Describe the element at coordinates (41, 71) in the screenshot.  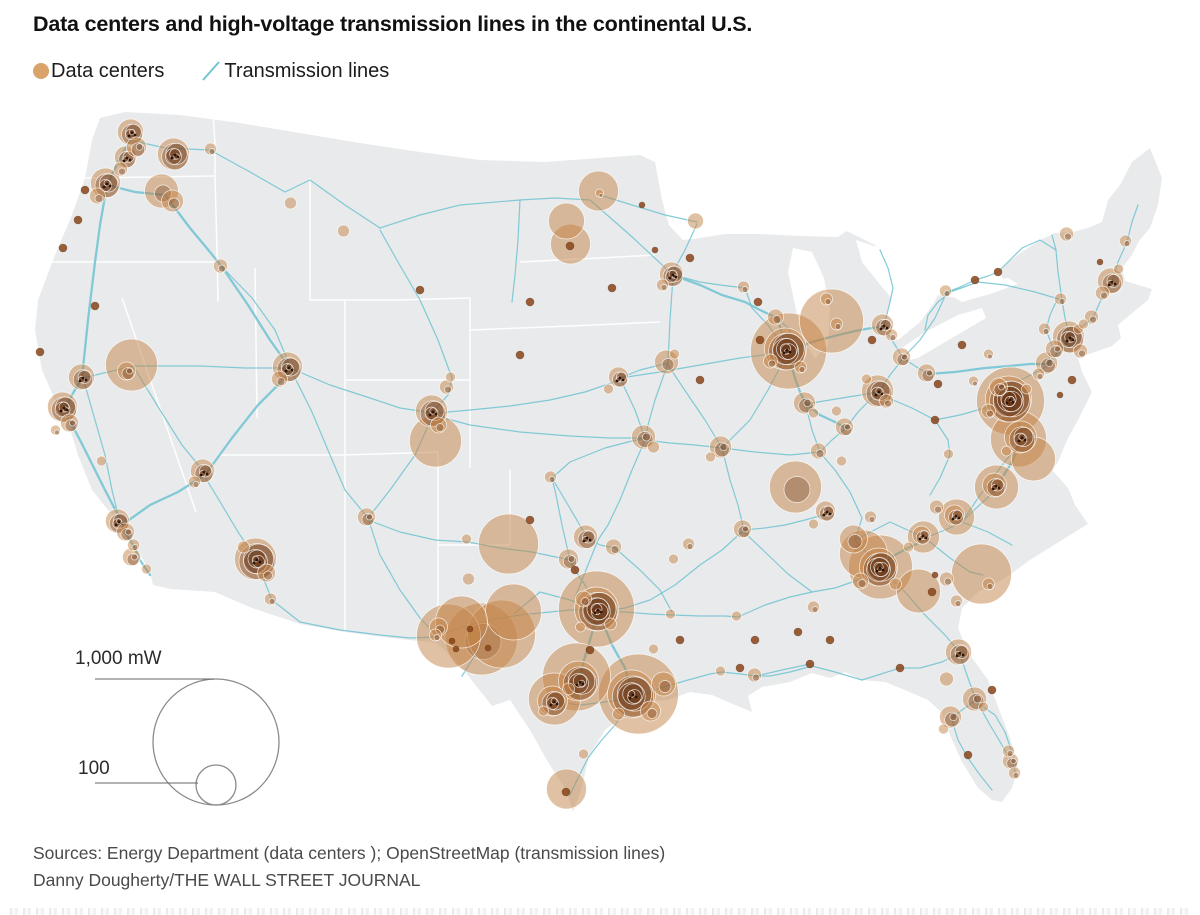
I see `data-centers-dot-icon` at that location.